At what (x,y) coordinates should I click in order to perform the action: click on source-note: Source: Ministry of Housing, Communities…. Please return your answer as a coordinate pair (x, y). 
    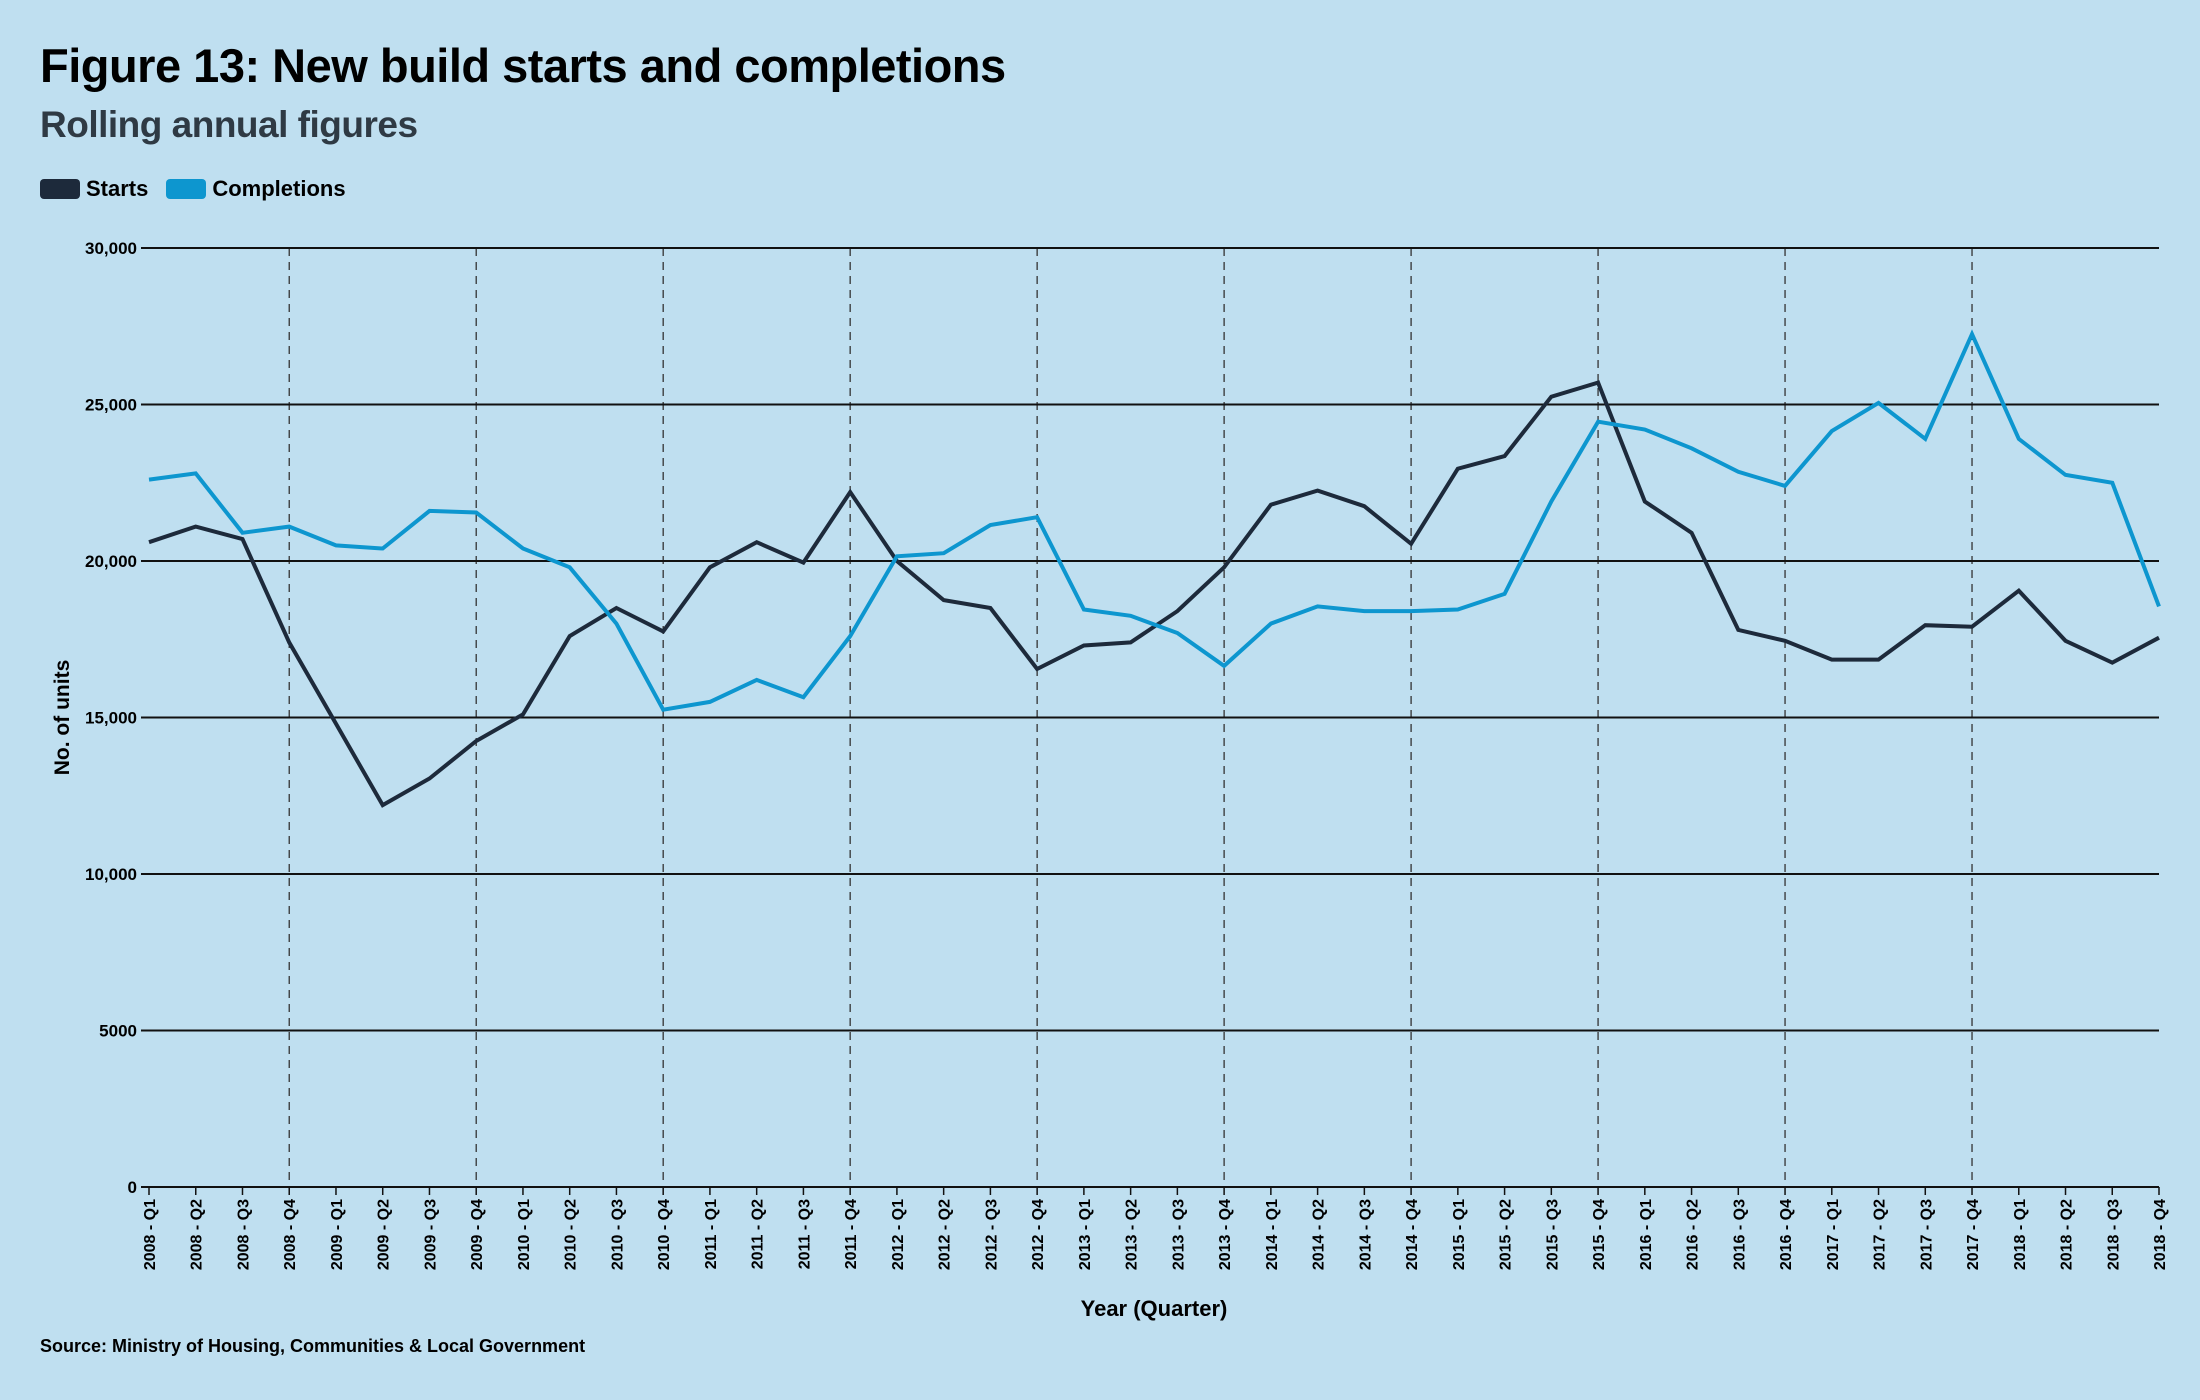
    Looking at the image, I should click on (313, 1346).